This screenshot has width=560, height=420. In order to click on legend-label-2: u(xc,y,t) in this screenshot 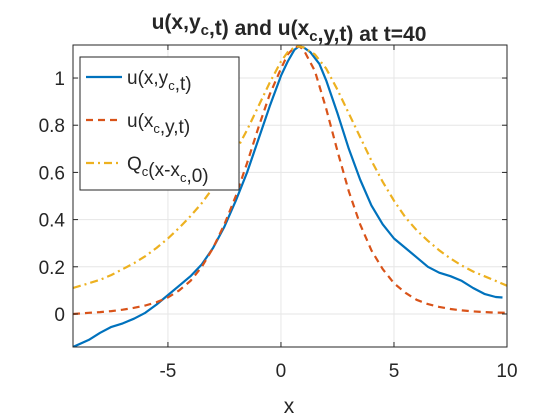, I will do `click(158, 124)`.